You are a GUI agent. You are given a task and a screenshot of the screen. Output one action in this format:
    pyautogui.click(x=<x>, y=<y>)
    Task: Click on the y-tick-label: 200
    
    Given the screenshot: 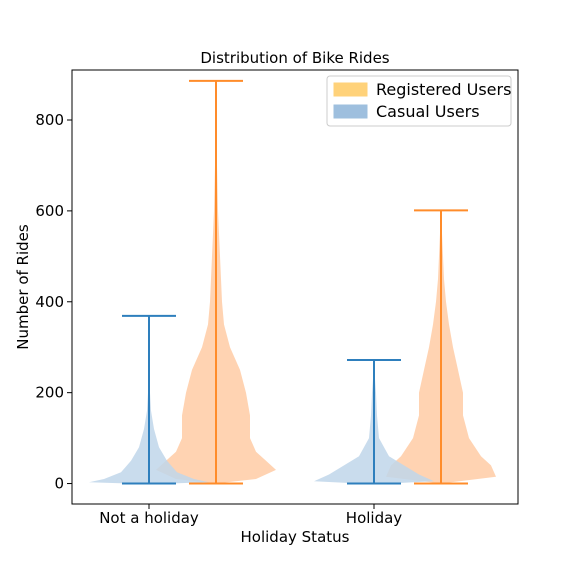 What is the action you would take?
    pyautogui.click(x=49, y=393)
    